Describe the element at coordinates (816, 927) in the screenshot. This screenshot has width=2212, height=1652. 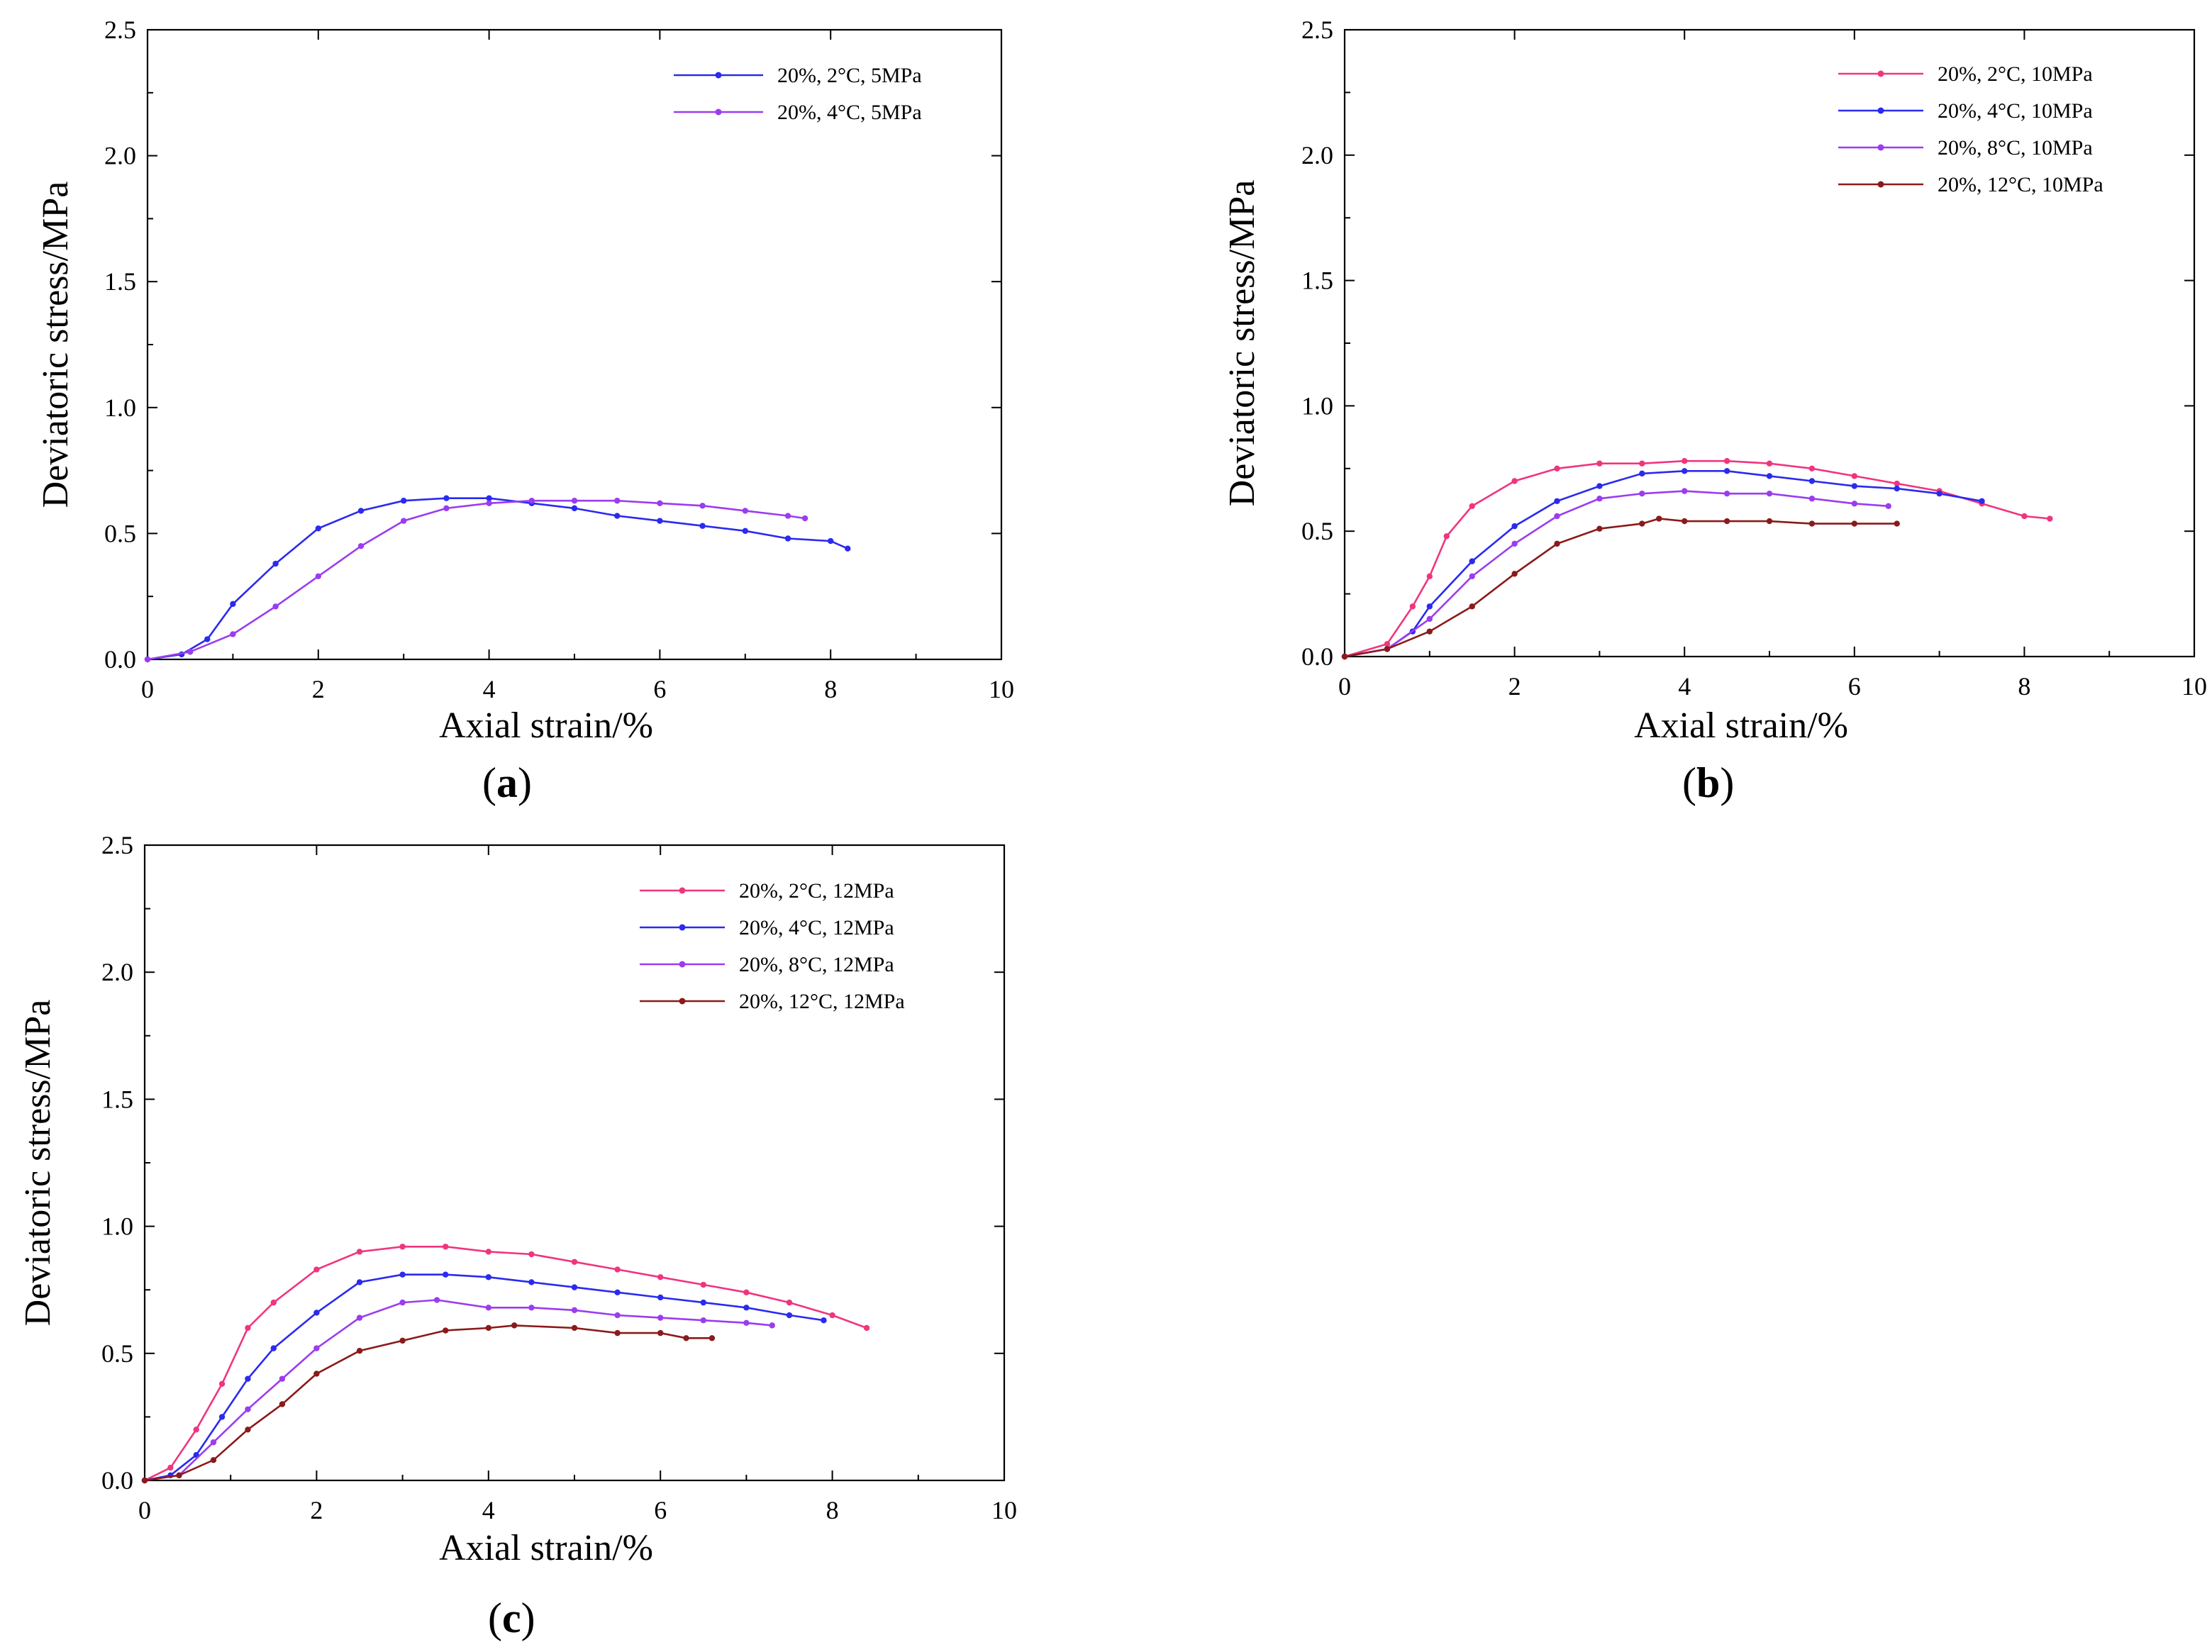
I see `legend-label: 20%, 4°C, 12MPa` at that location.